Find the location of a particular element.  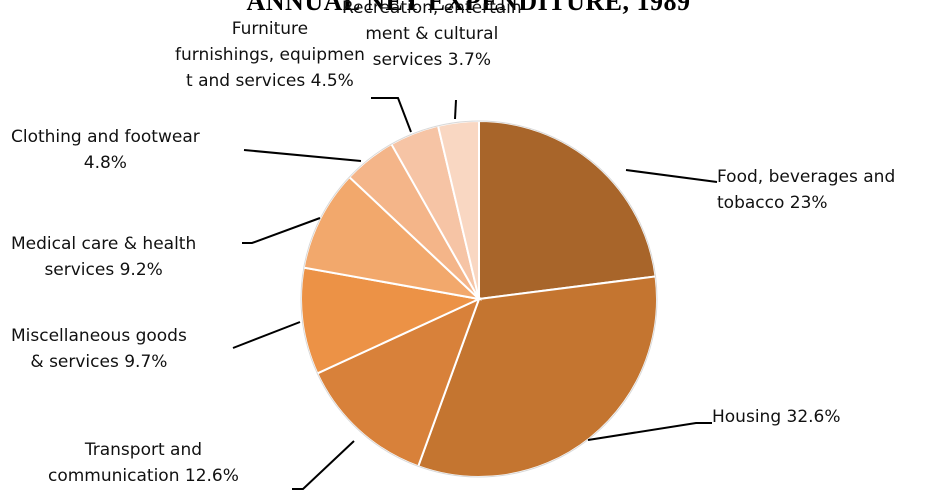

slice-label-line: Clothing and footwear is located at coordinates (105, 137).